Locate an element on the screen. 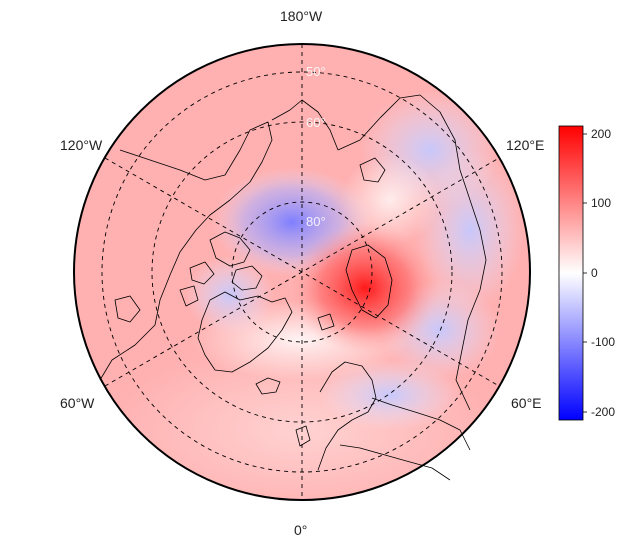 Image resolution: width=625 pixels, height=552 pixels. lat-label-80: 80° is located at coordinates (316, 221).